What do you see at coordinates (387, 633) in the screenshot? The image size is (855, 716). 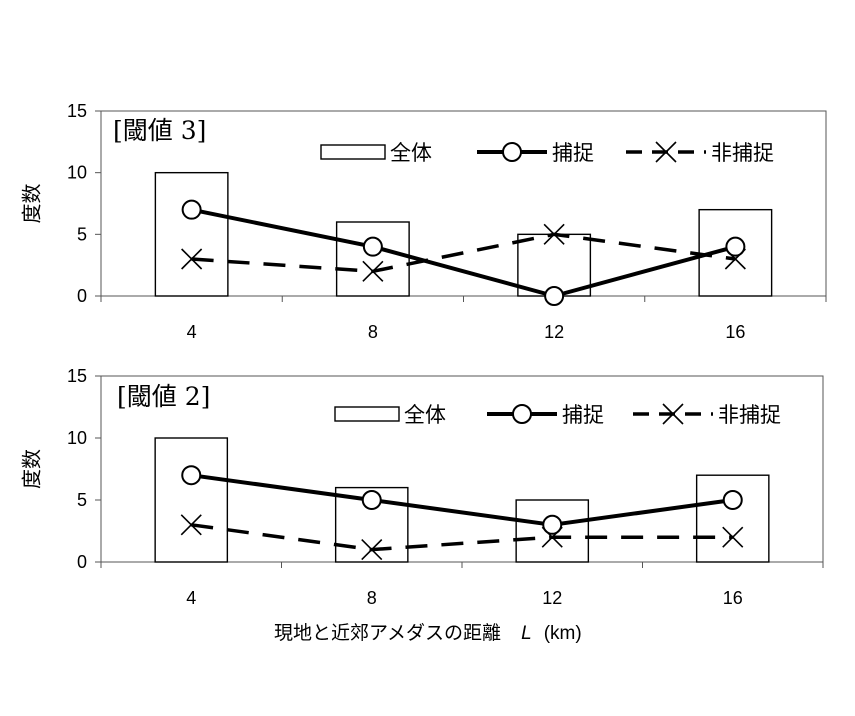 I see `x-axis-label-text: 現地と近郊アメダスの距離` at bounding box center [387, 633].